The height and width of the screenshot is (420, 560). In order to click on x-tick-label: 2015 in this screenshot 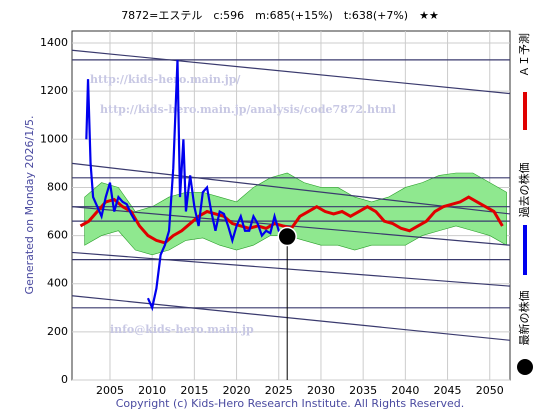, I will do `click(194, 390)`.